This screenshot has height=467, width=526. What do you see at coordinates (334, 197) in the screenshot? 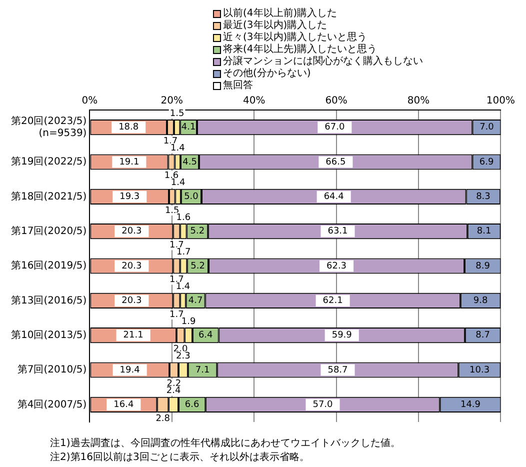
I see `text: 64.4` at bounding box center [334, 197].